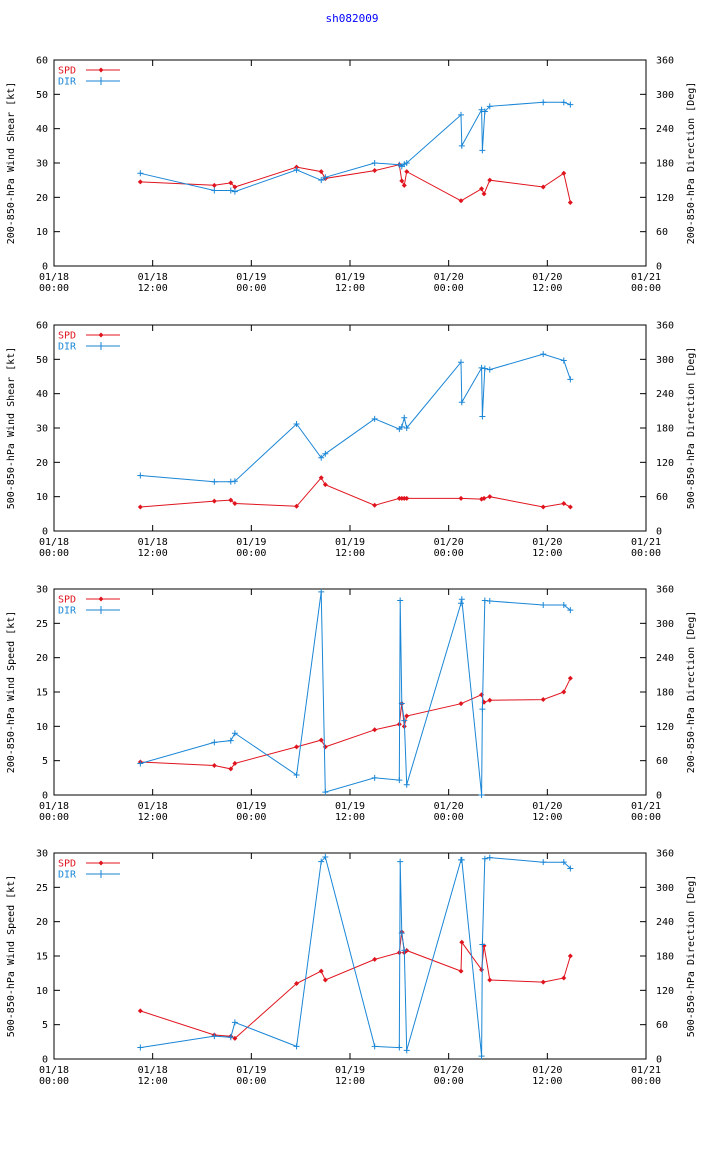 Image resolution: width=704 pixels, height=1156 pixels. I want to click on series-line-spd, so click(355, 724).